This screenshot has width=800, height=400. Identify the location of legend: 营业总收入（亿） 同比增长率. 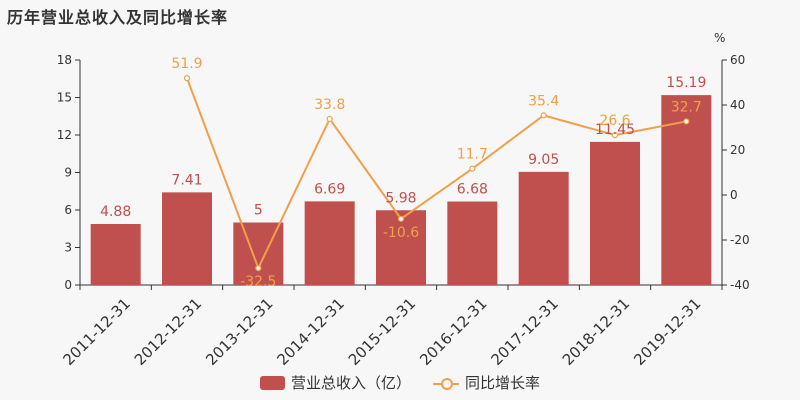
(400, 382).